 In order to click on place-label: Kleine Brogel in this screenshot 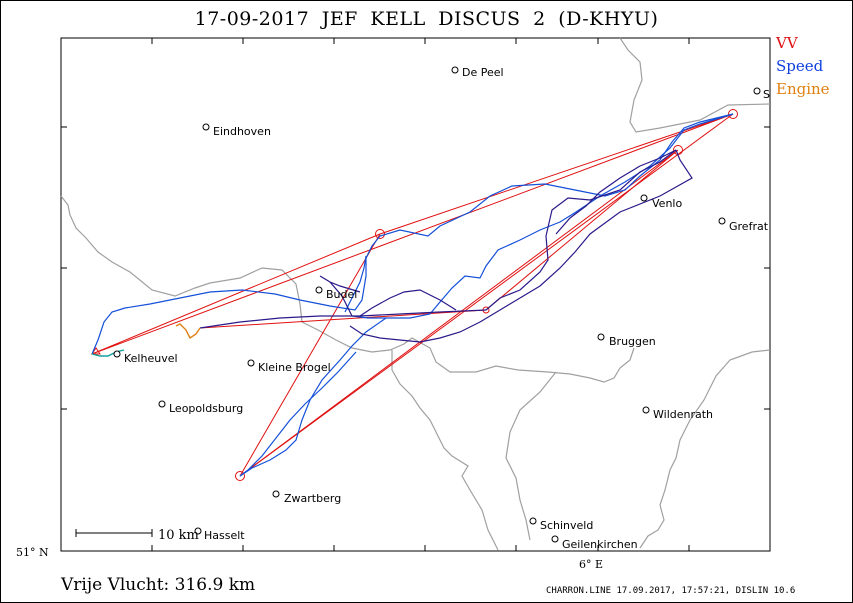, I will do `click(294, 367)`.